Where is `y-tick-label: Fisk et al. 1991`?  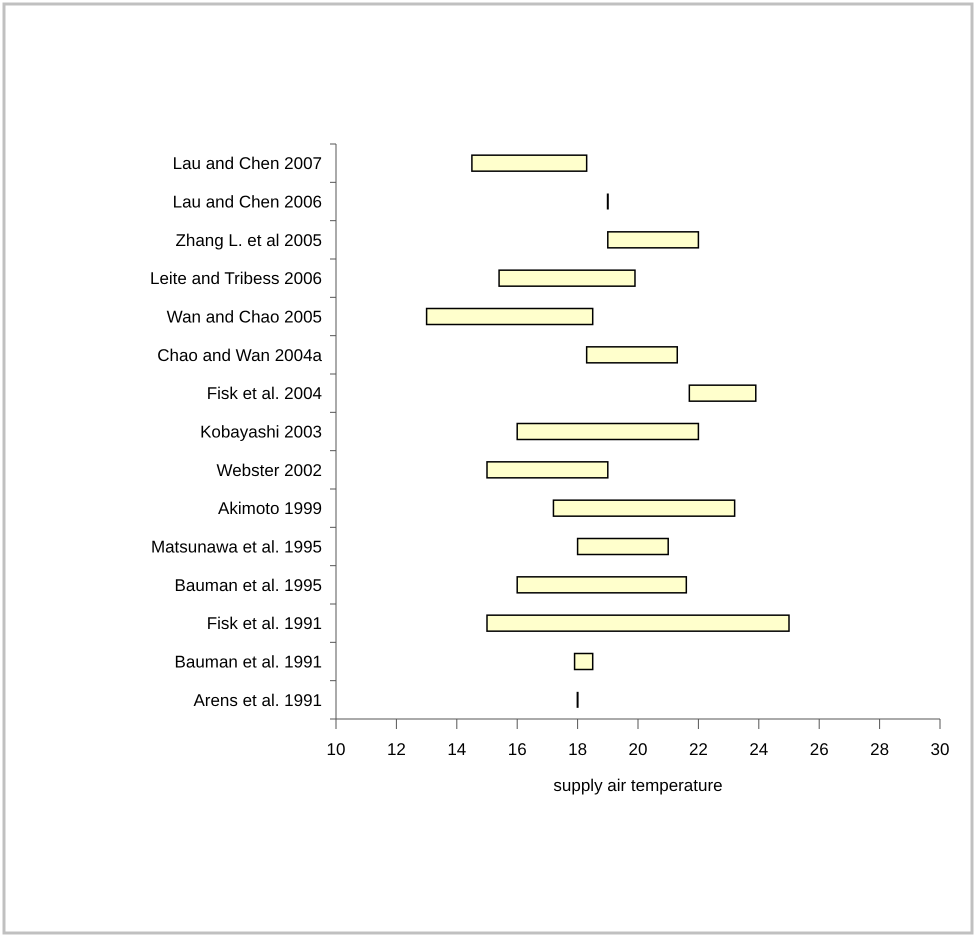
y-tick-label: Fisk et al. 1991 is located at coordinates (264, 624).